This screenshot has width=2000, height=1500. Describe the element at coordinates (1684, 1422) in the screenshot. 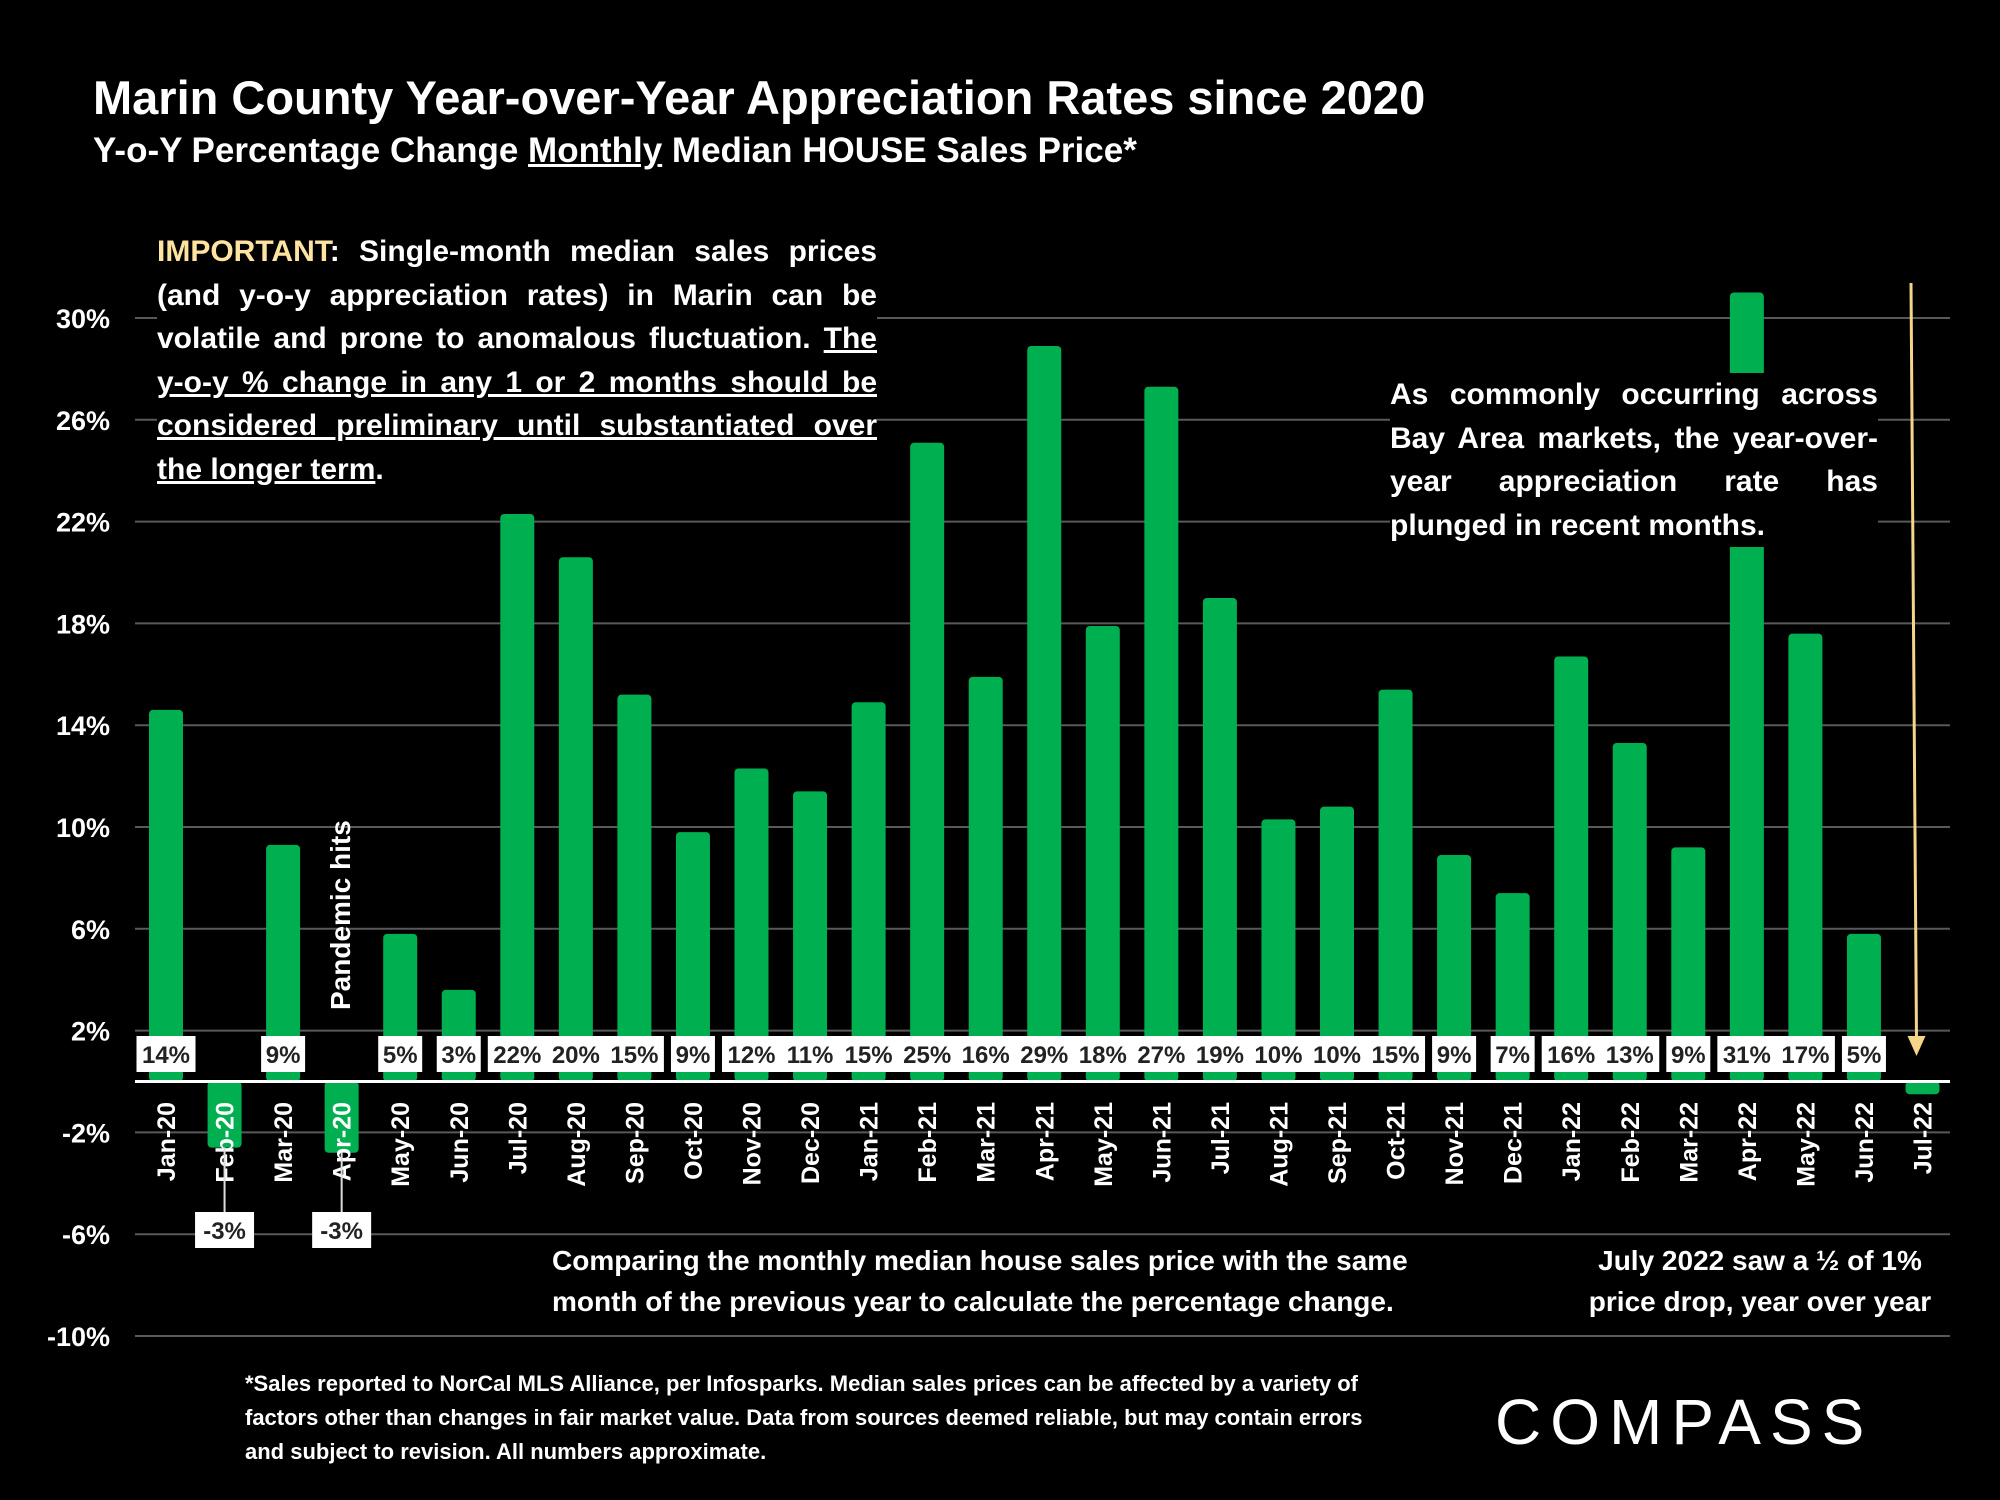

I see `compass-logo: COMPASS` at that location.